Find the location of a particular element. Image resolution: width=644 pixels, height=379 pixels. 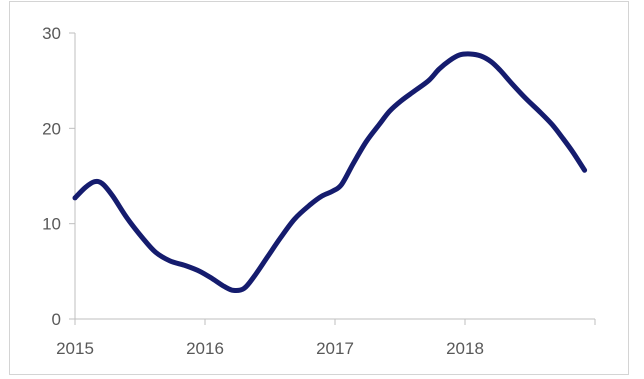

y-tick-label: 30 is located at coordinates (51, 33).